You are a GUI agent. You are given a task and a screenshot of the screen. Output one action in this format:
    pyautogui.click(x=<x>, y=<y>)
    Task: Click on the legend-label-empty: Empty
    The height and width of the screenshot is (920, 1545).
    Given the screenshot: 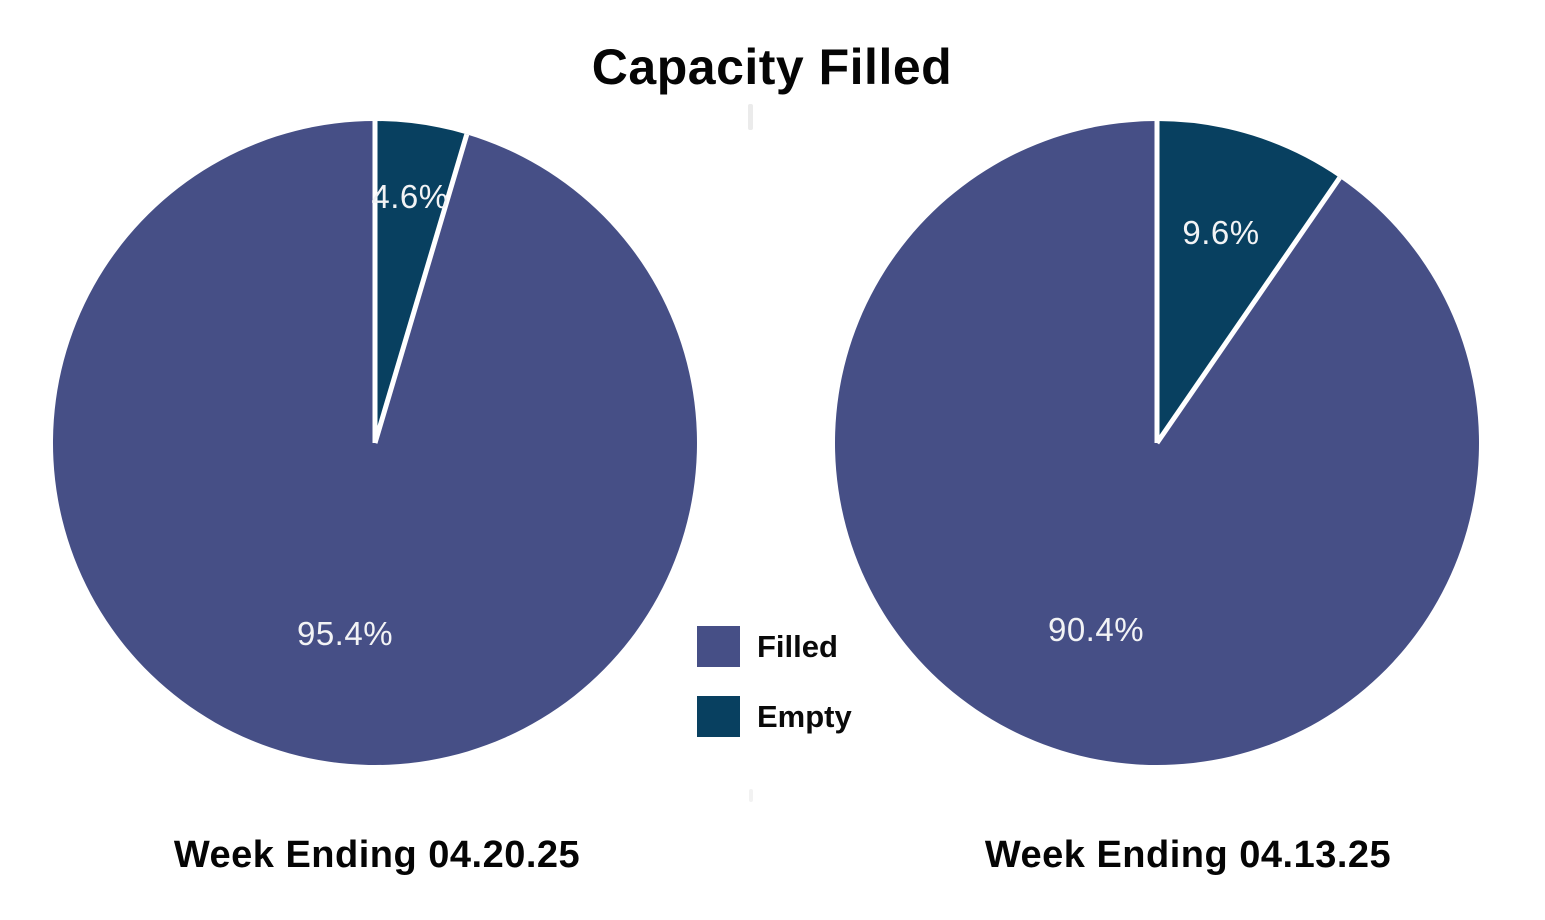 What is the action you would take?
    pyautogui.click(x=804, y=716)
    